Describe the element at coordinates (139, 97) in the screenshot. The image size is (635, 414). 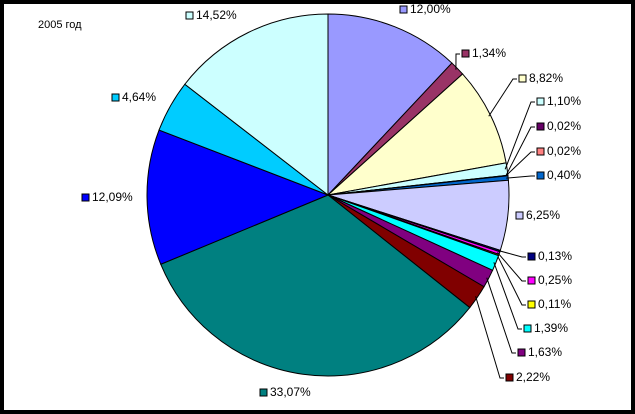
I see `data-label: 4,64%` at that location.